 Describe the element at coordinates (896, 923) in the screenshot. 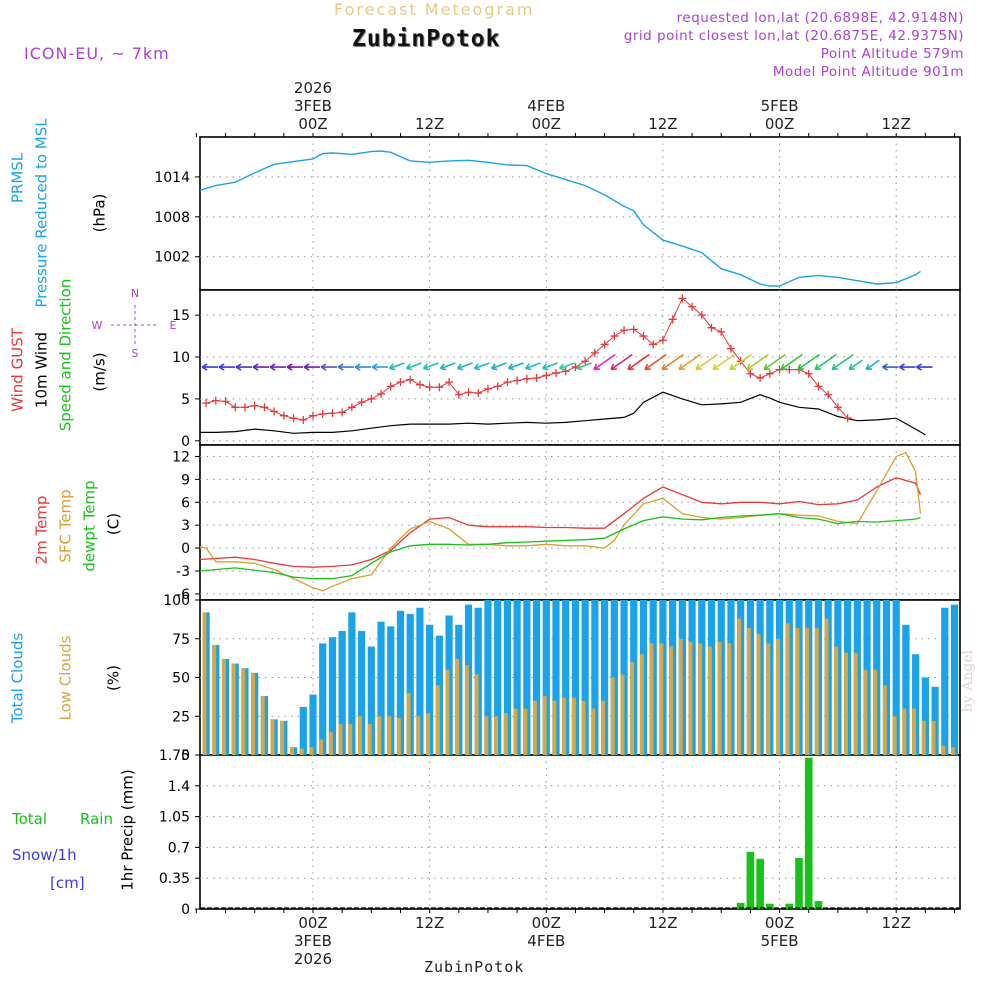

I see `time-label-bottom: 12Z` at that location.